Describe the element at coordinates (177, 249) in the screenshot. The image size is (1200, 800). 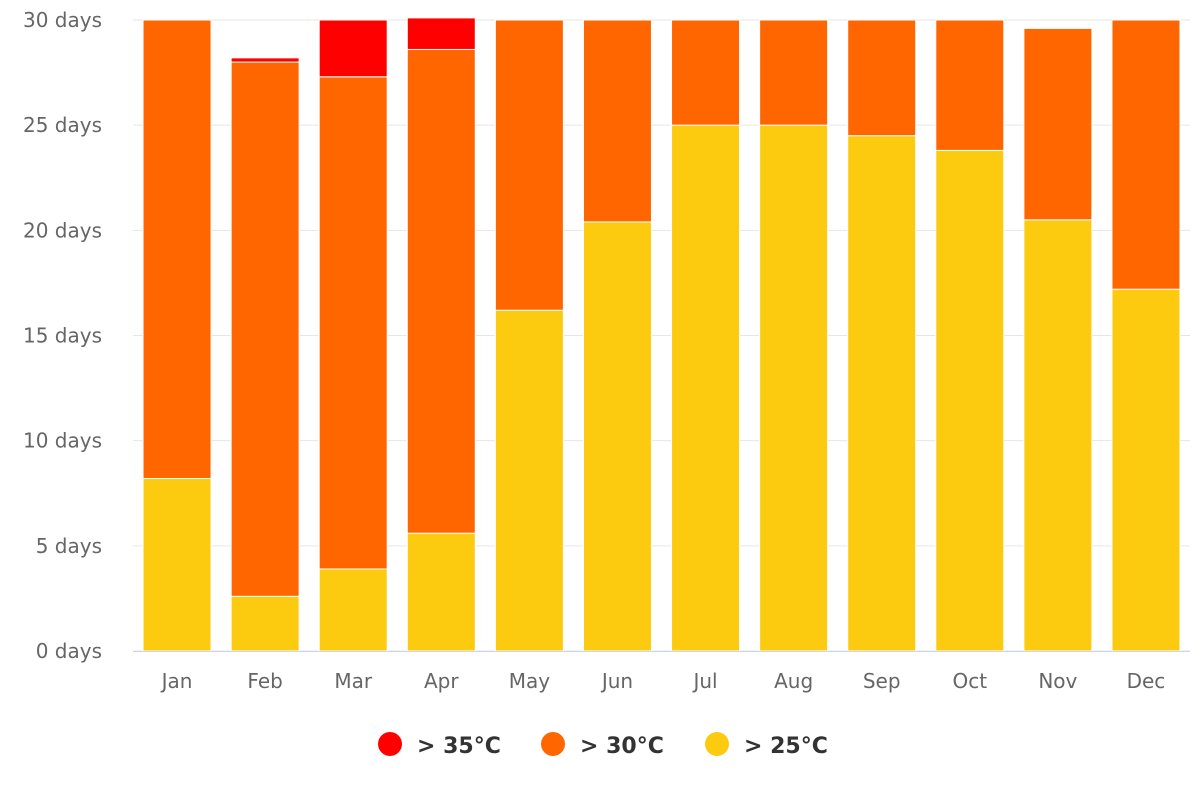
I see `bar-segment-jan-s1` at that location.